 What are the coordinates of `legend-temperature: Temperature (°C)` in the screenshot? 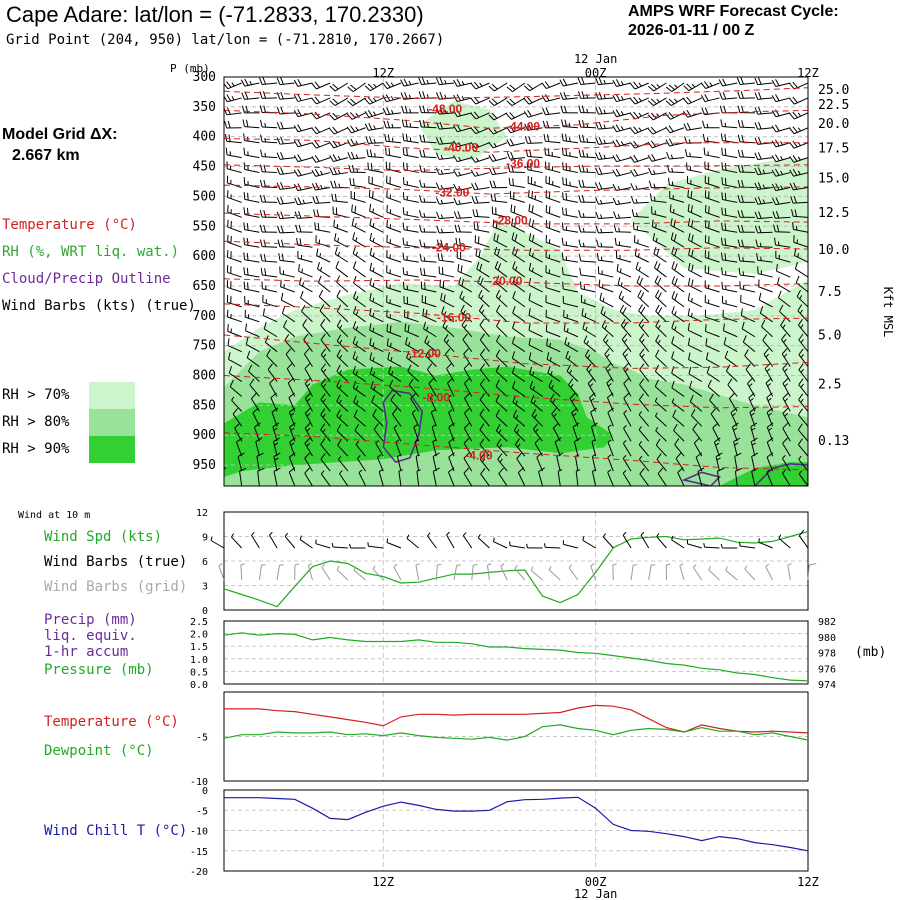 It's located at (69, 225).